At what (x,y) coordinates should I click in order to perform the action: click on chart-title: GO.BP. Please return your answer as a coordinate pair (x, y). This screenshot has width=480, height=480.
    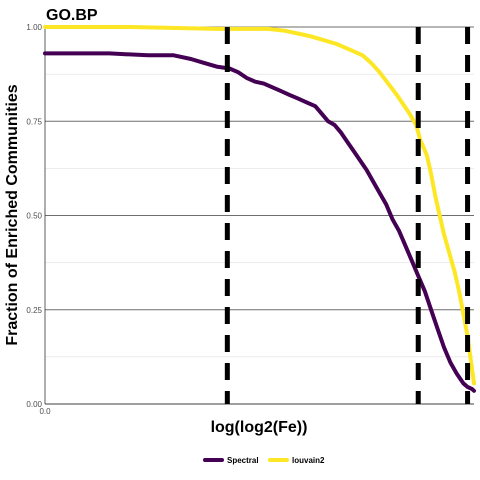
    Looking at the image, I should click on (72, 15).